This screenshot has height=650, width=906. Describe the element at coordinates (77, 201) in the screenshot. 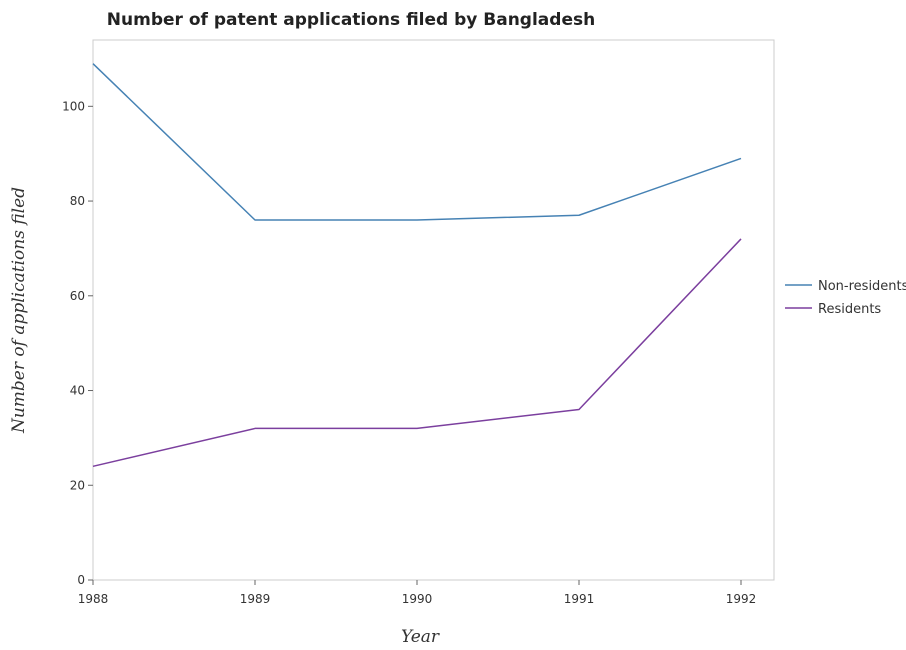

I see `y-tick-label: 80` at that location.